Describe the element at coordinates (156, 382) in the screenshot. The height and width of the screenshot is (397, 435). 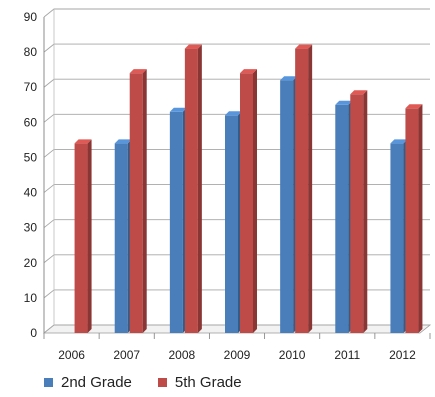
I see `chart-legend: 2nd Grade 5th Grade` at that location.